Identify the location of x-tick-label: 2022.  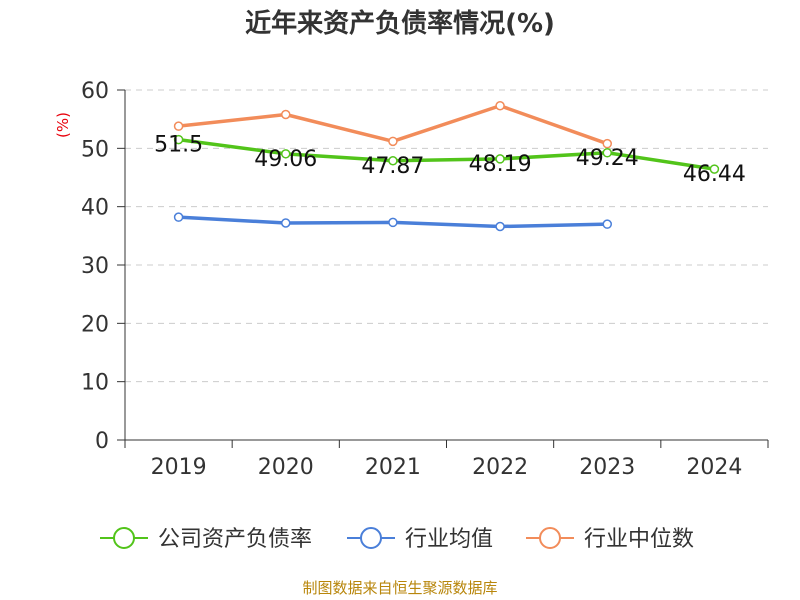
(500, 467).